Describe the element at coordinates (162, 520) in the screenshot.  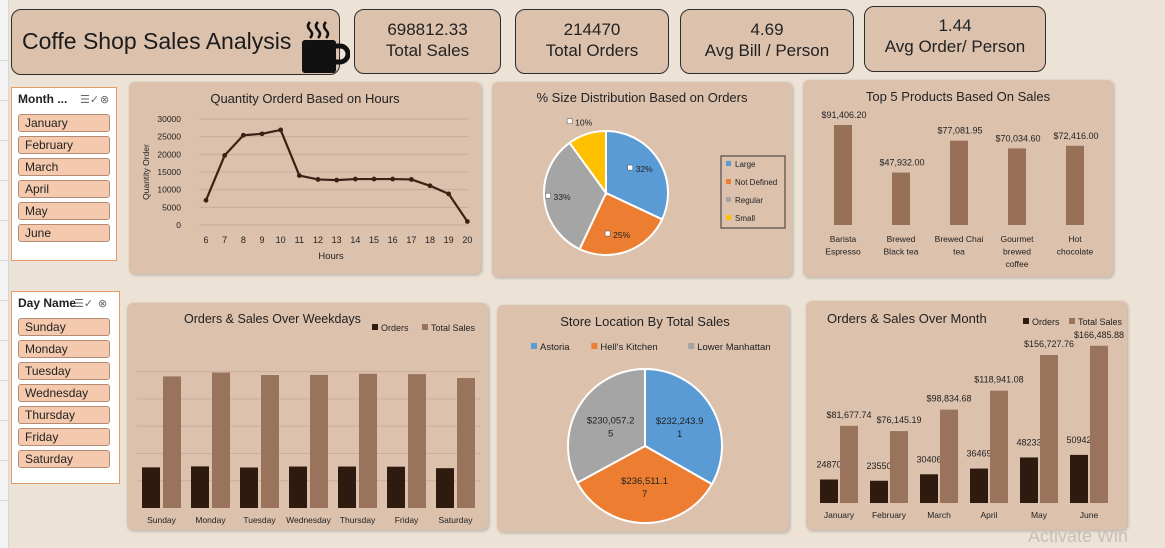
I see `category-label: Sunday` at that location.